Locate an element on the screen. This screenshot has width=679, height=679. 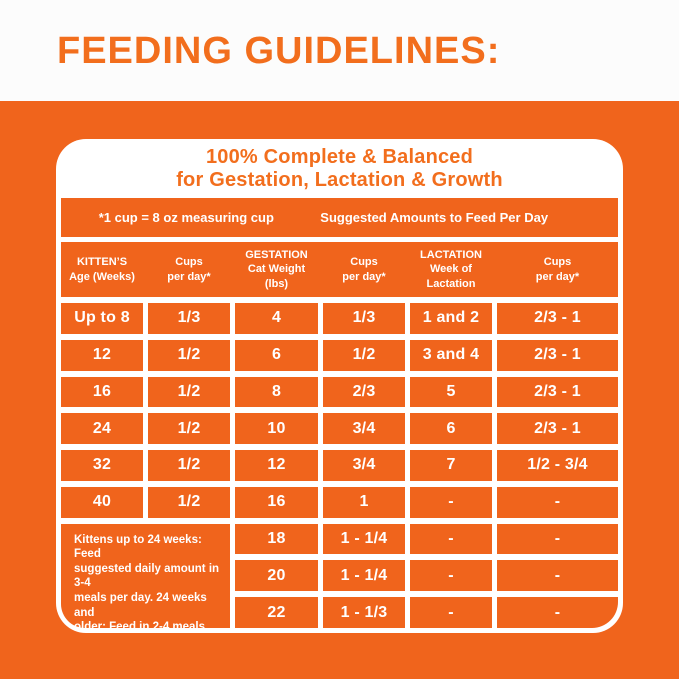
header-kitten-cups: Cups per day* is located at coordinates (189, 269).